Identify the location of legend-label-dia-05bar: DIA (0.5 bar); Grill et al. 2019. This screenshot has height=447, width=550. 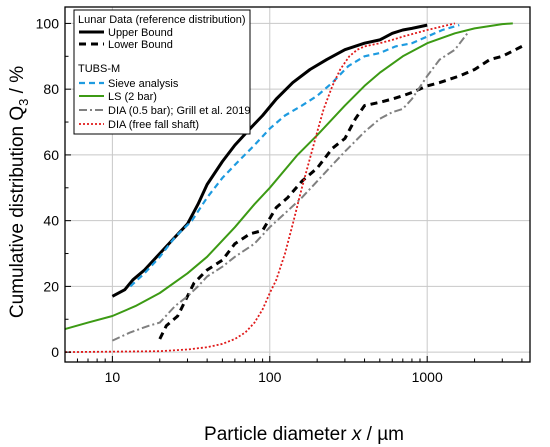
(179, 111).